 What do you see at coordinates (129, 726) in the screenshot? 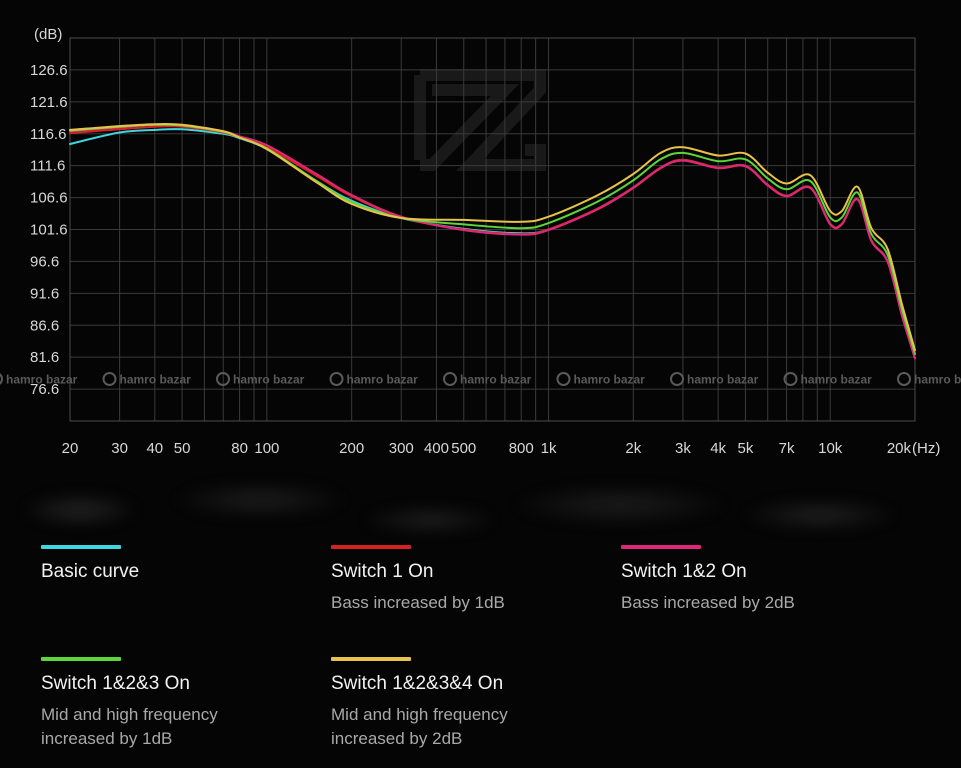
I see `legend-description: Mid and high frequency increased by 1dB` at bounding box center [129, 726].